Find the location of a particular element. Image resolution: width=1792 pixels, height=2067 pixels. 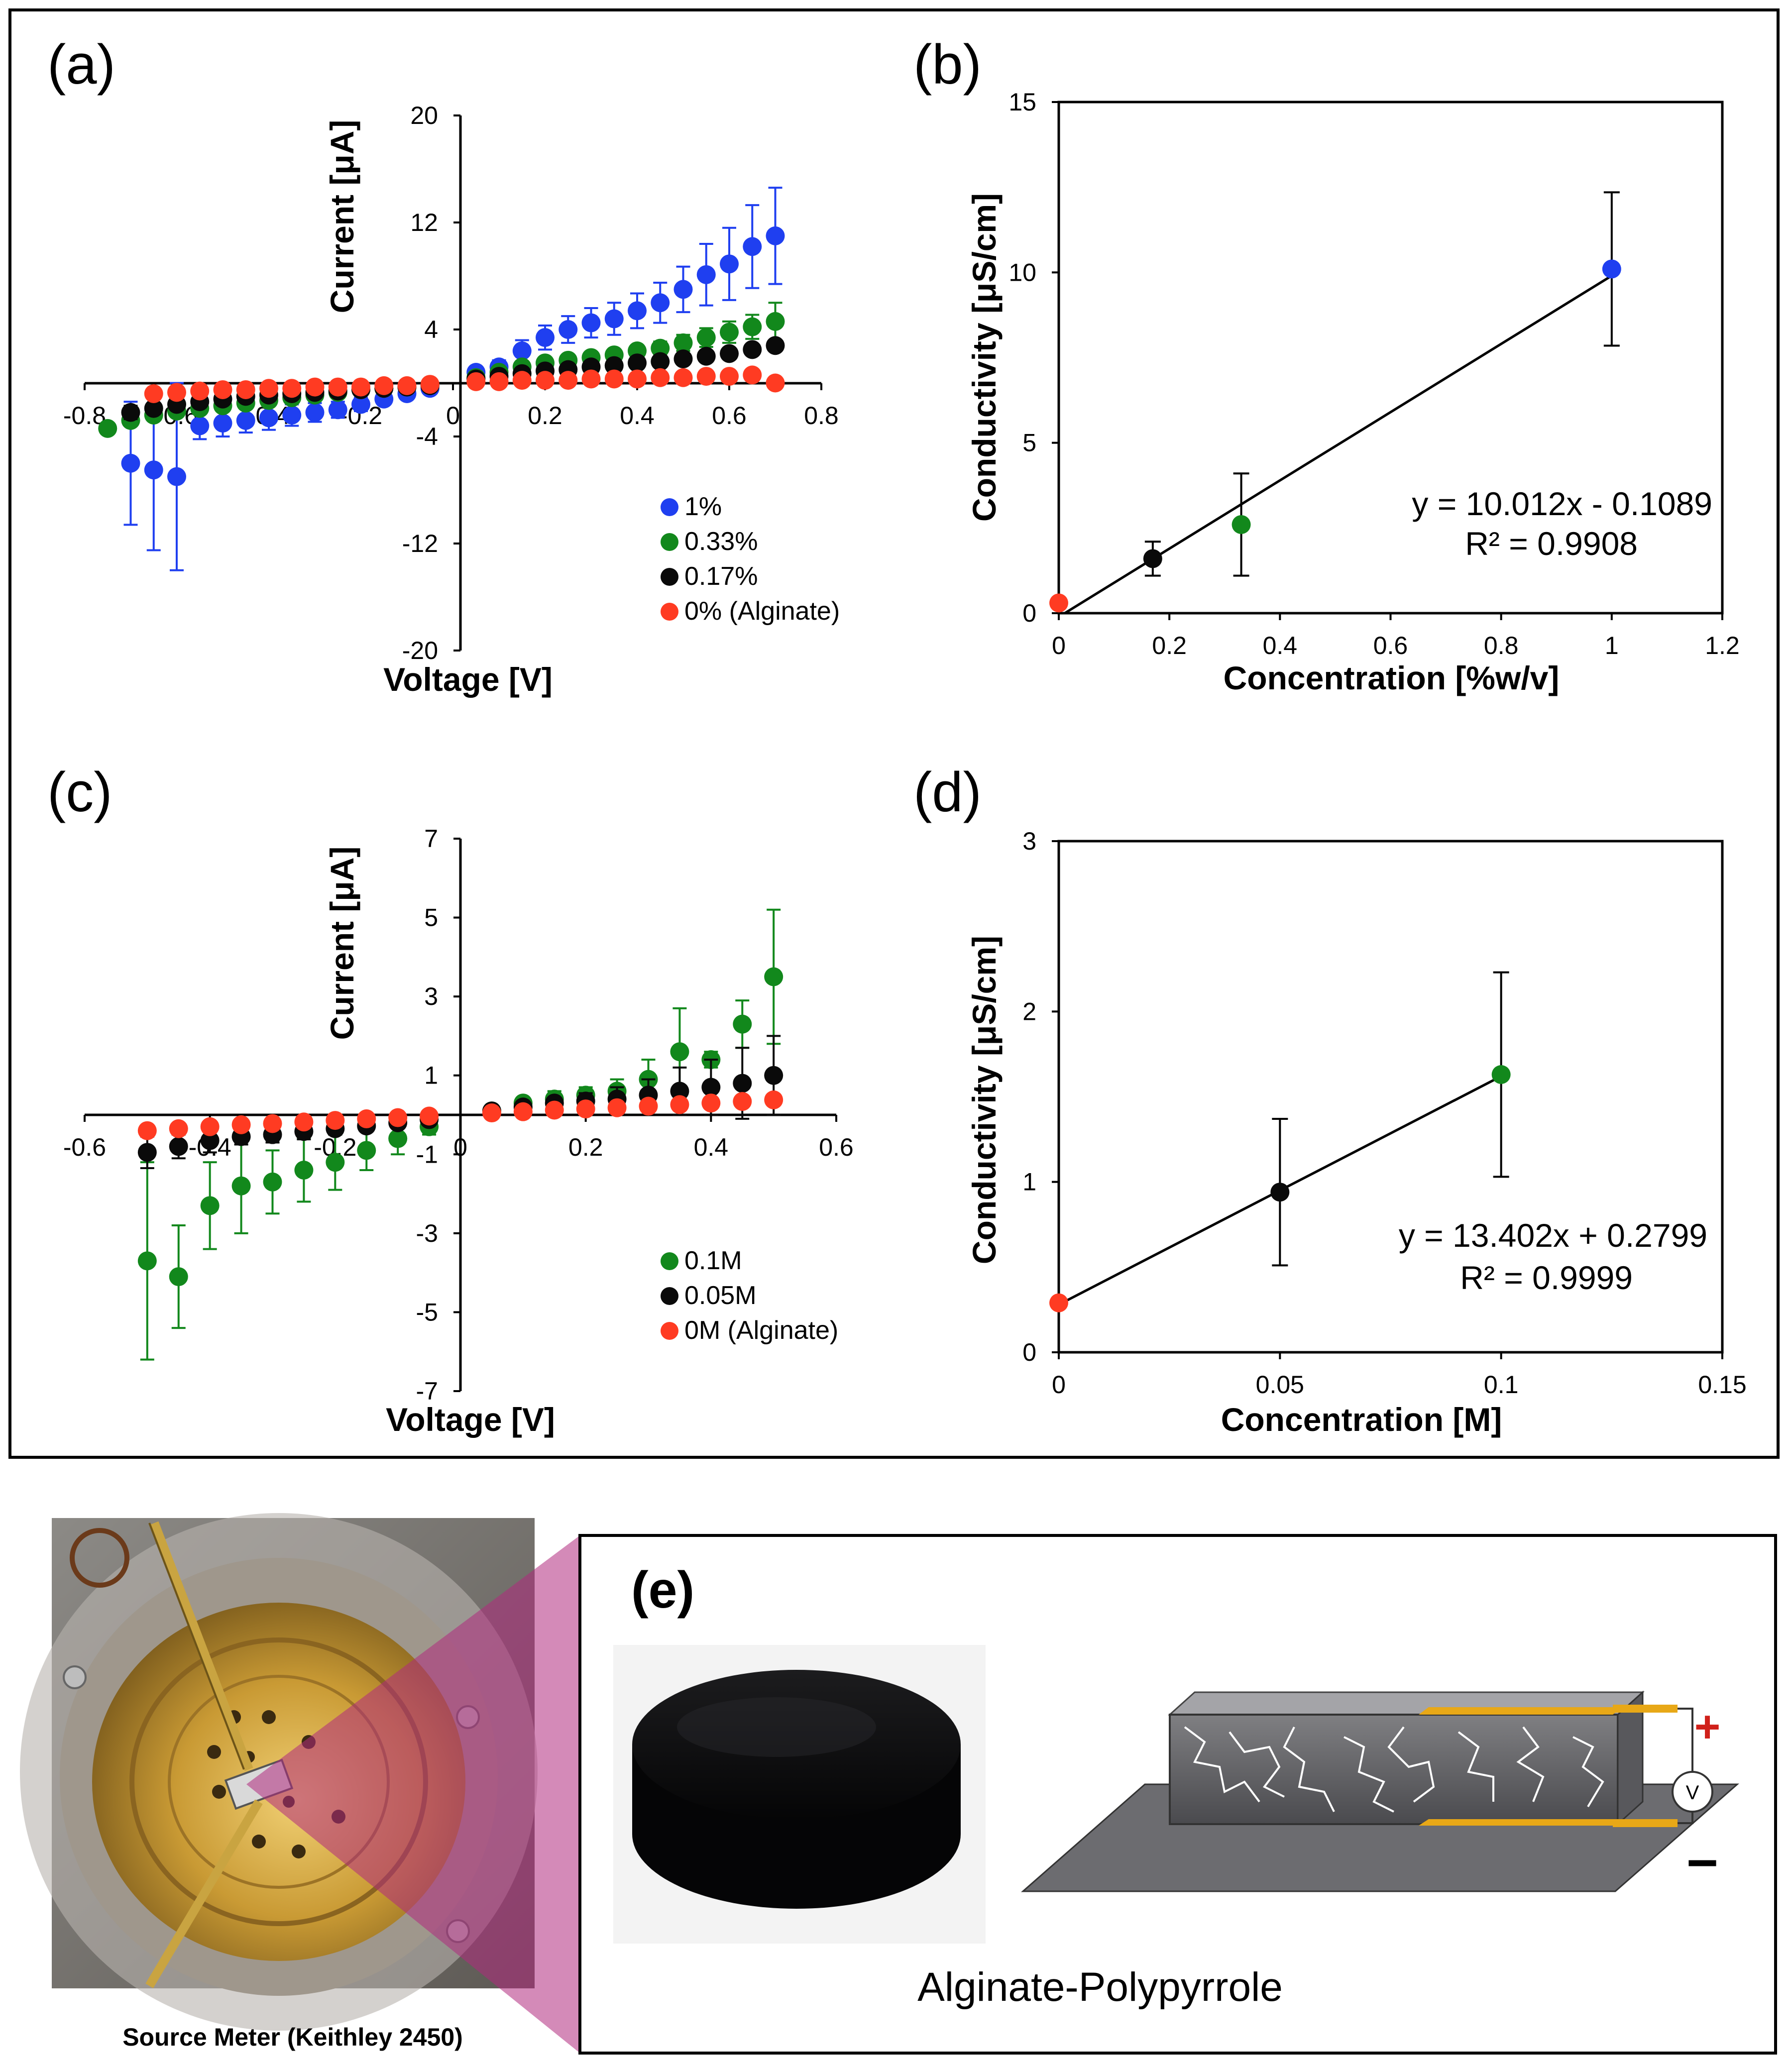

x-tick-label: 0.6 is located at coordinates (837, 1147).